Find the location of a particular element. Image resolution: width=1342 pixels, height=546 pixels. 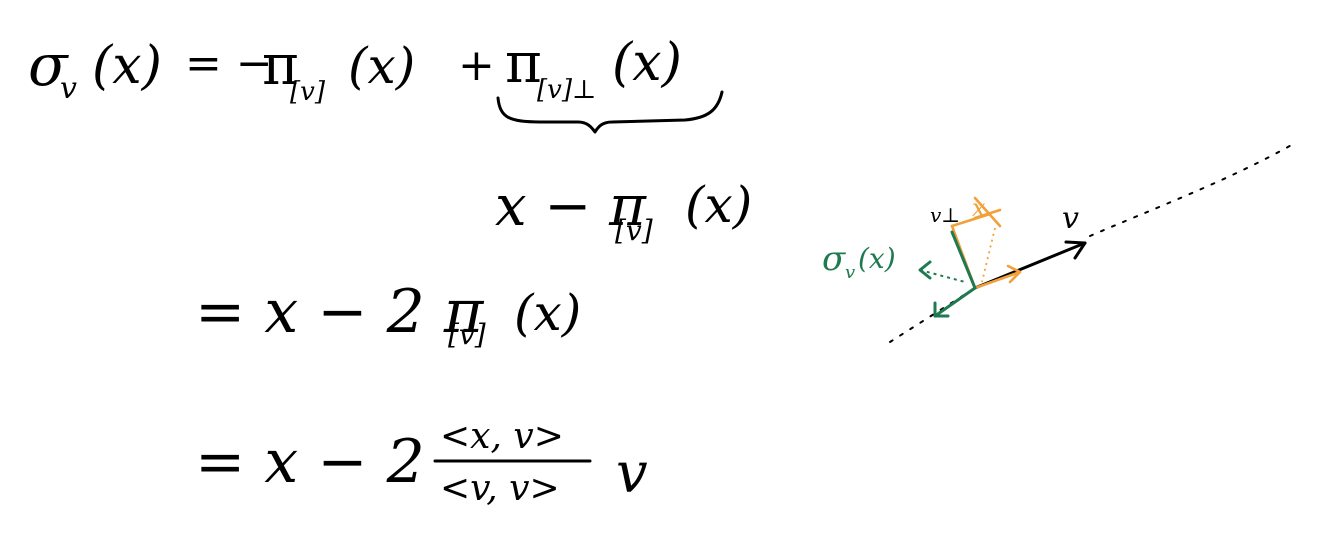

v-arrowhead is located at coordinates (1075, 250).